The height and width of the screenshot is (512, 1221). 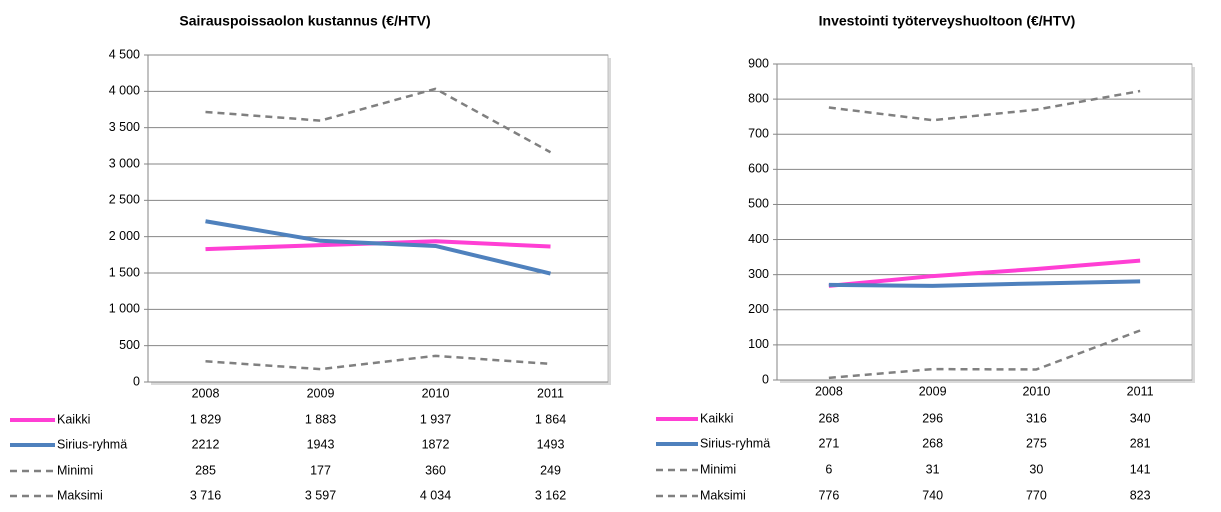 I want to click on table-value: 1493, so click(x=551, y=444).